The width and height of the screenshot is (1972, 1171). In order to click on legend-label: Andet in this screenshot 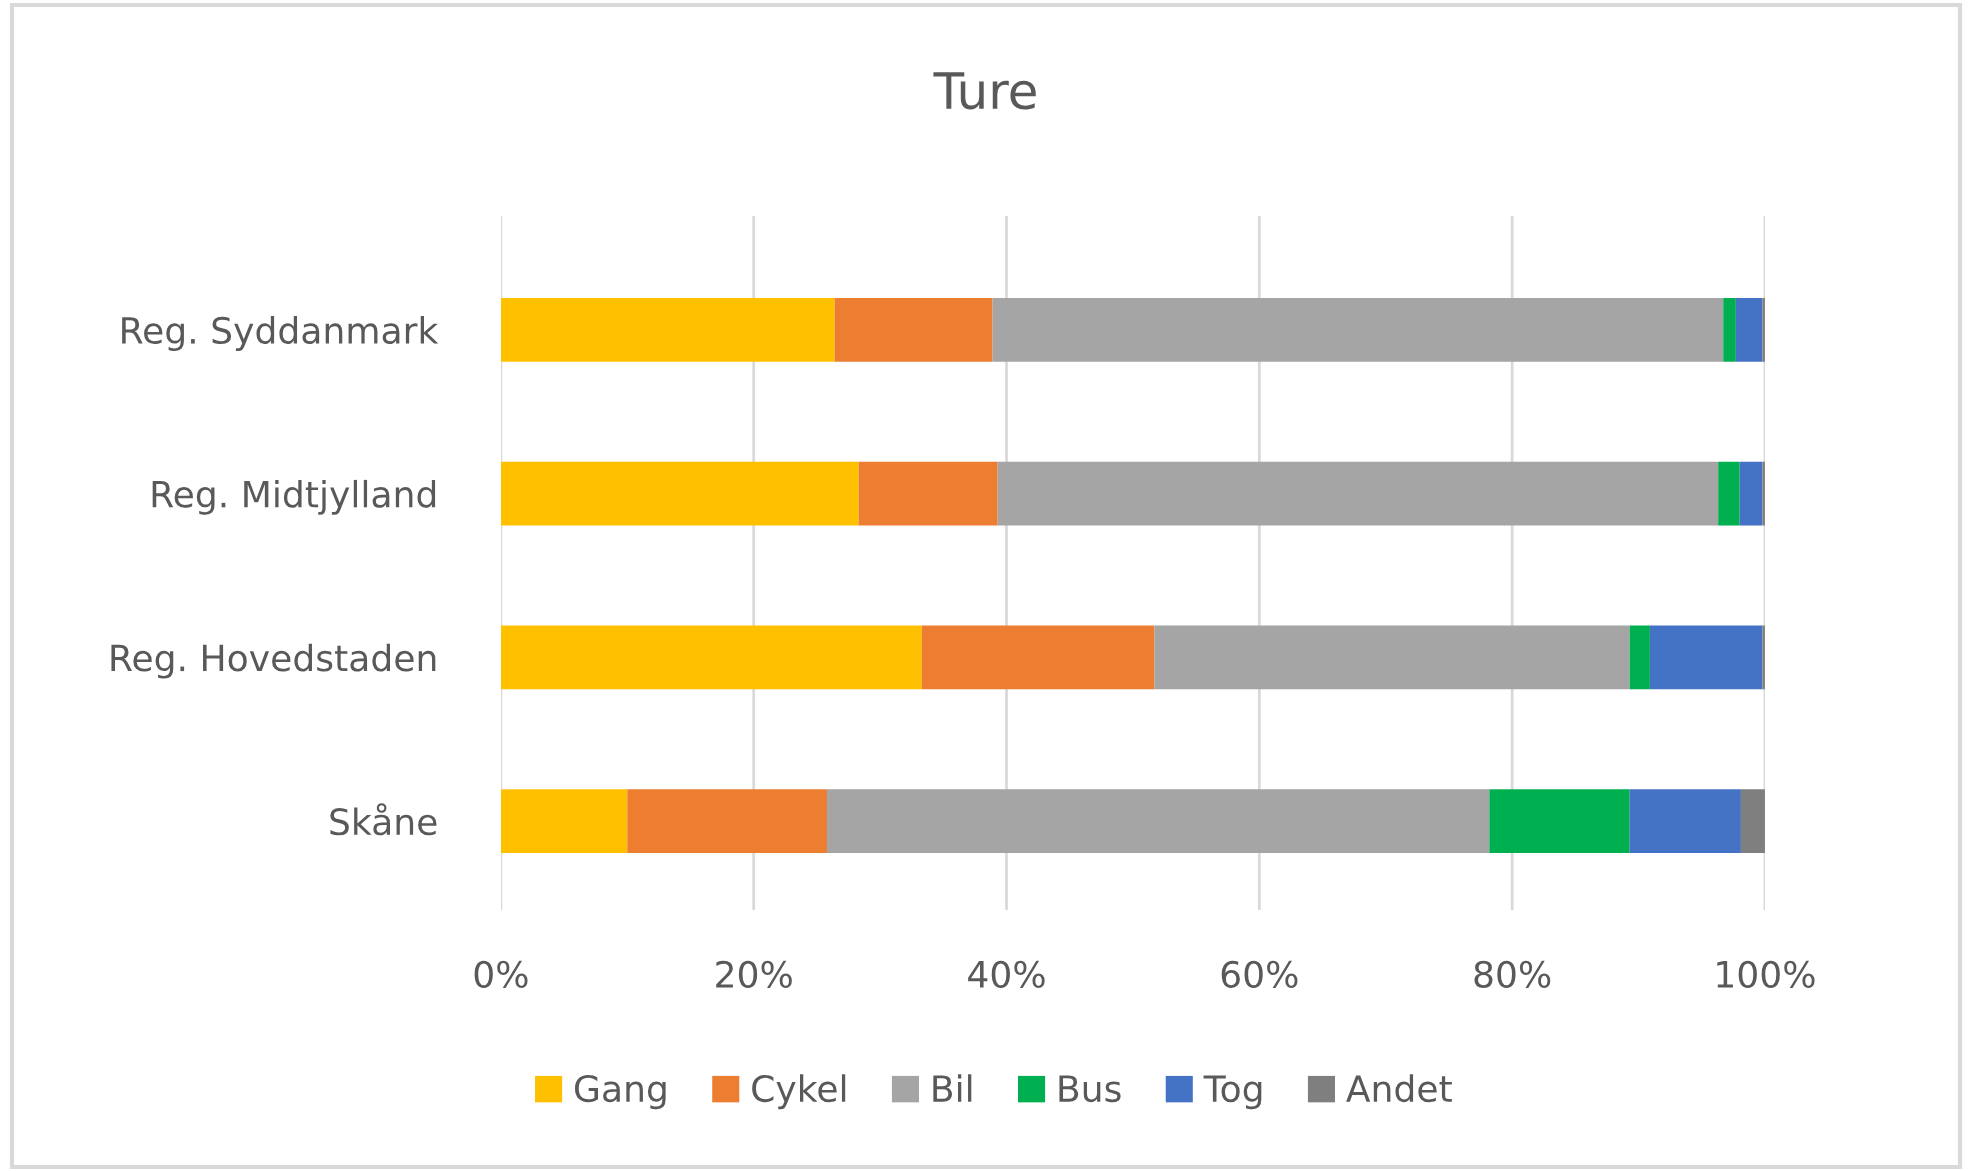, I will do `click(1399, 1088)`.